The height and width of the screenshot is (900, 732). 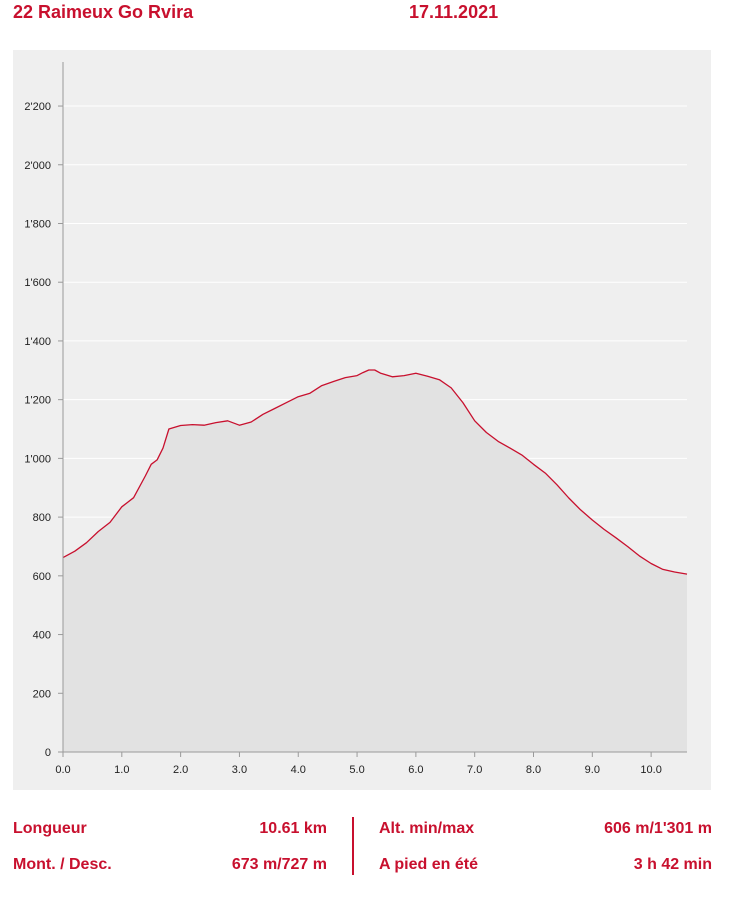 What do you see at coordinates (415, 770) in the screenshot?
I see `x-tick-label-6: 6.0` at bounding box center [415, 770].